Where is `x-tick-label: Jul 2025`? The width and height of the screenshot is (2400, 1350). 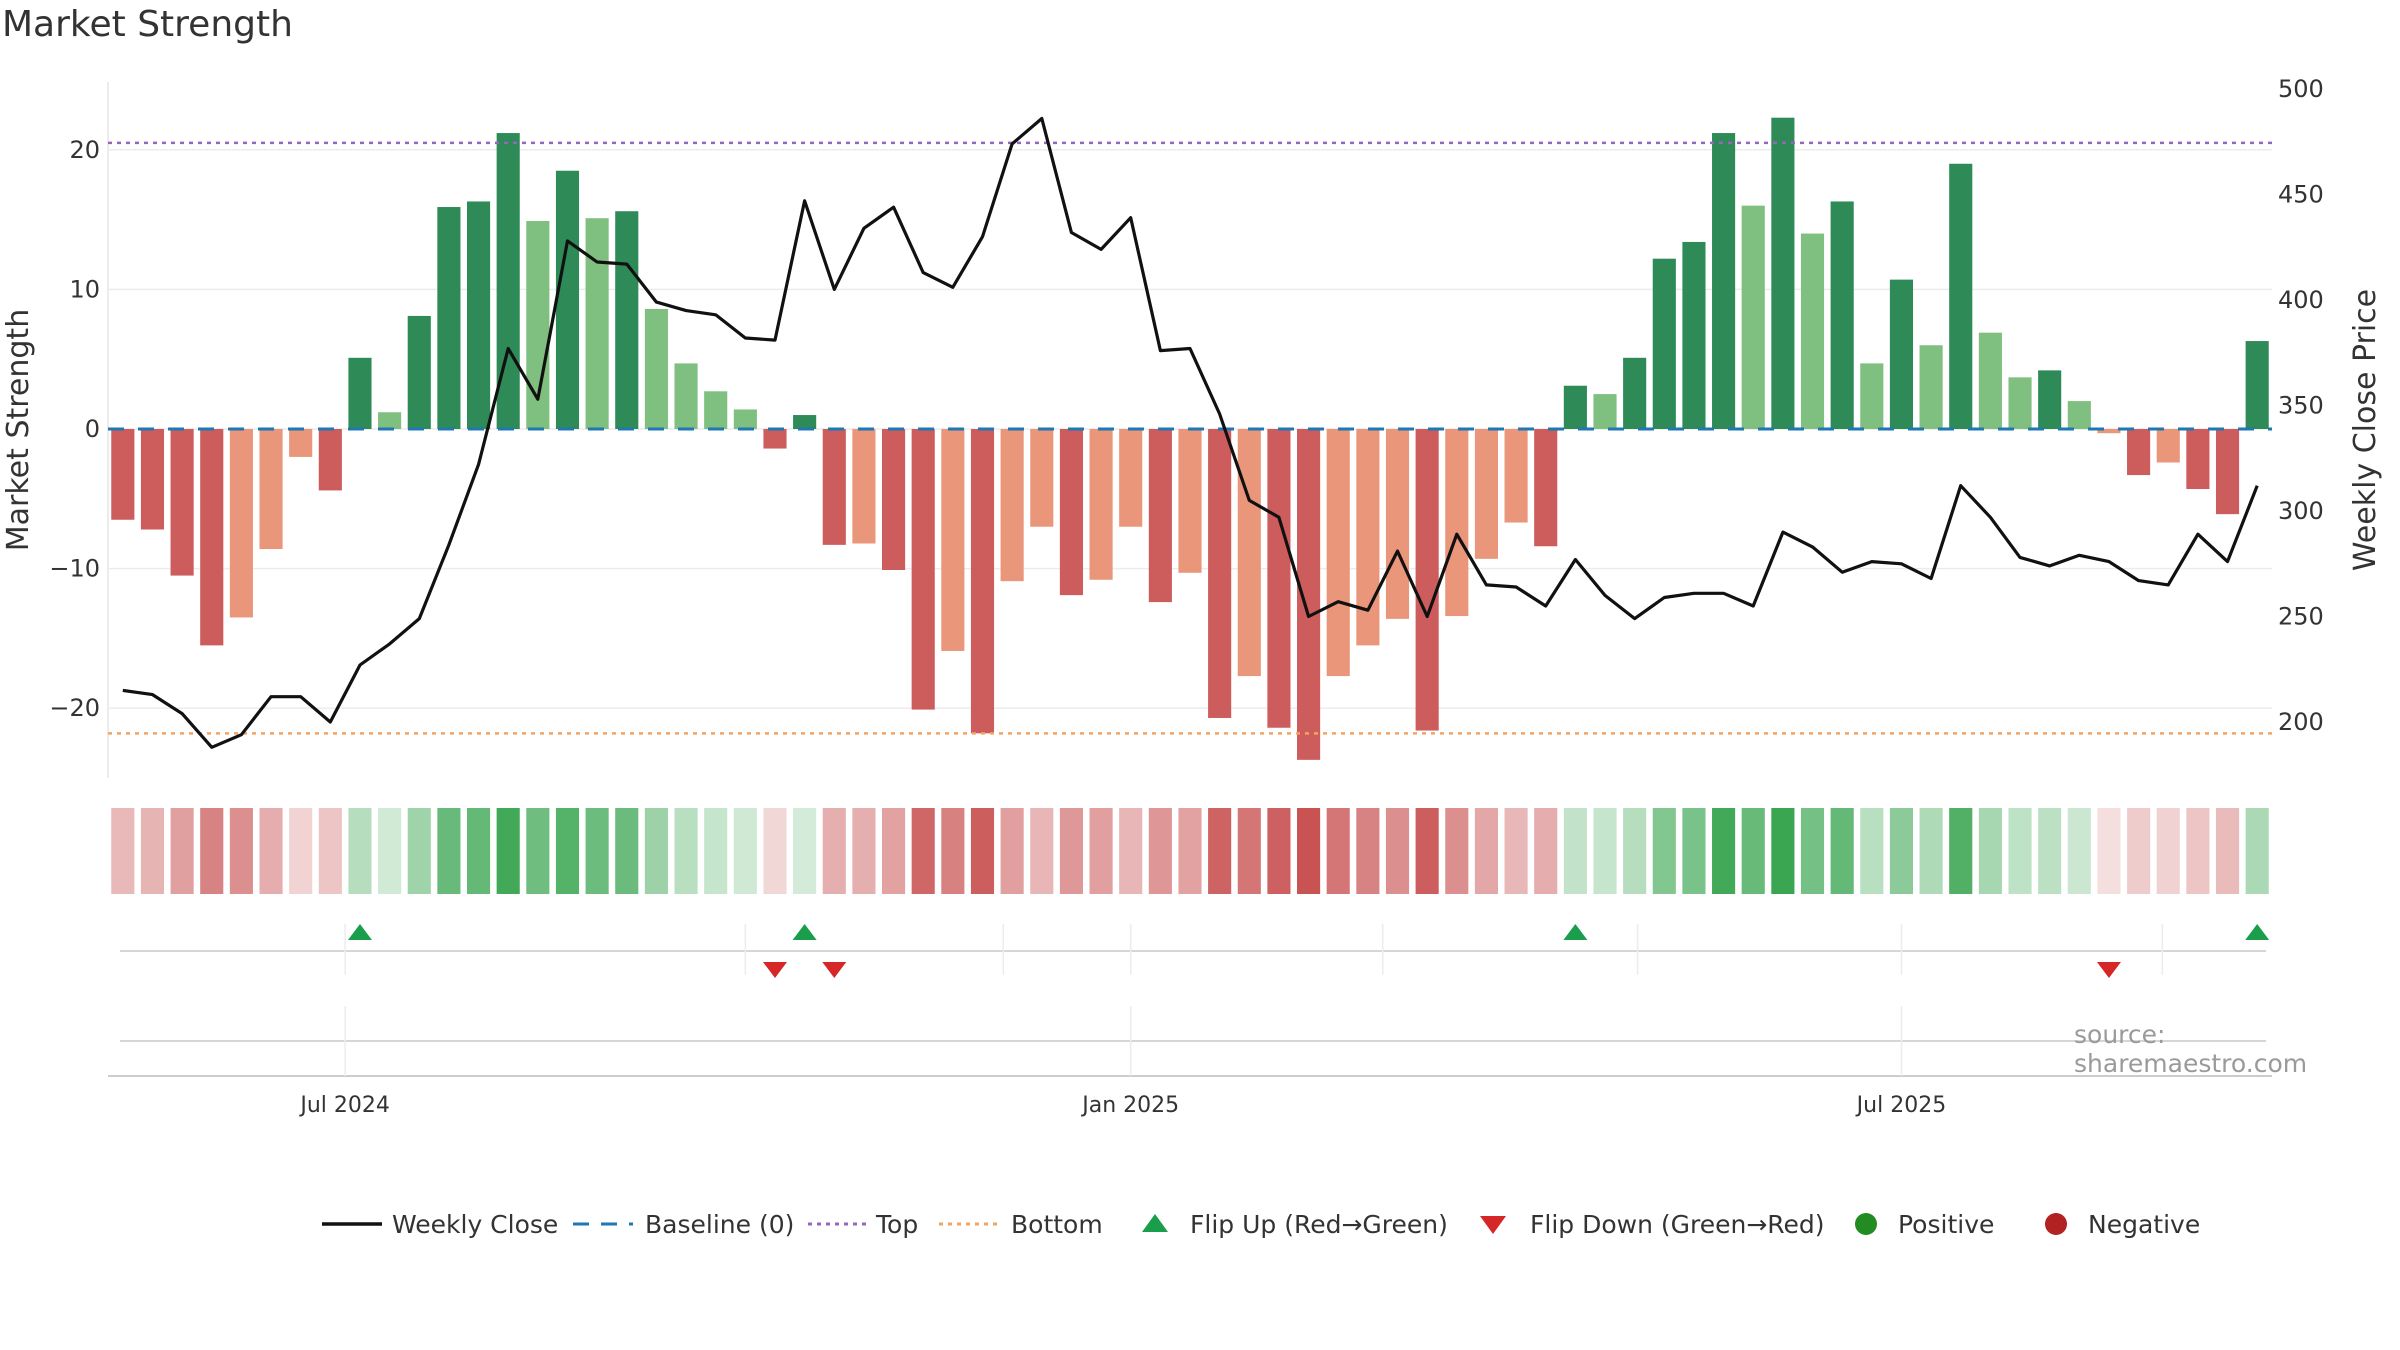
x-tick-label: Jul 2025 is located at coordinates (1901, 1105).